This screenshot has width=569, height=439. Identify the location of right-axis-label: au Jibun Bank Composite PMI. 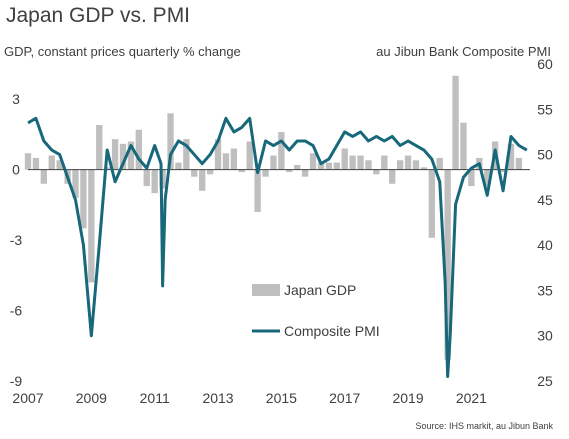
(463, 51).